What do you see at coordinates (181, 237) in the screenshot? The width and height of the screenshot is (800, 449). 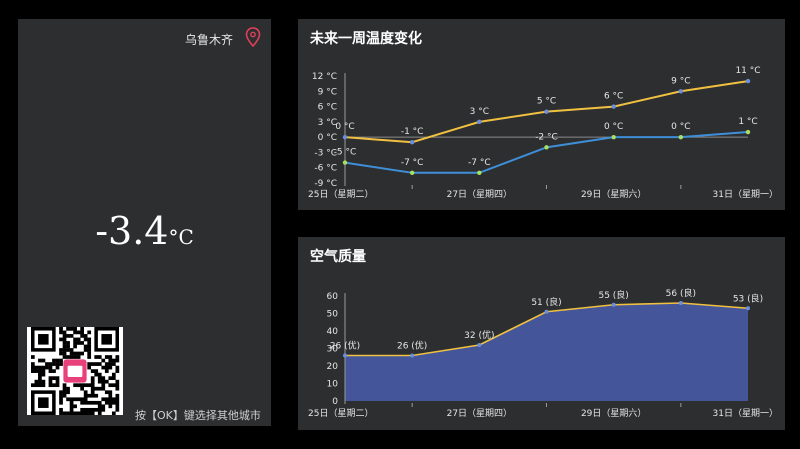 I see `temperature-unit: °C` at bounding box center [181, 237].